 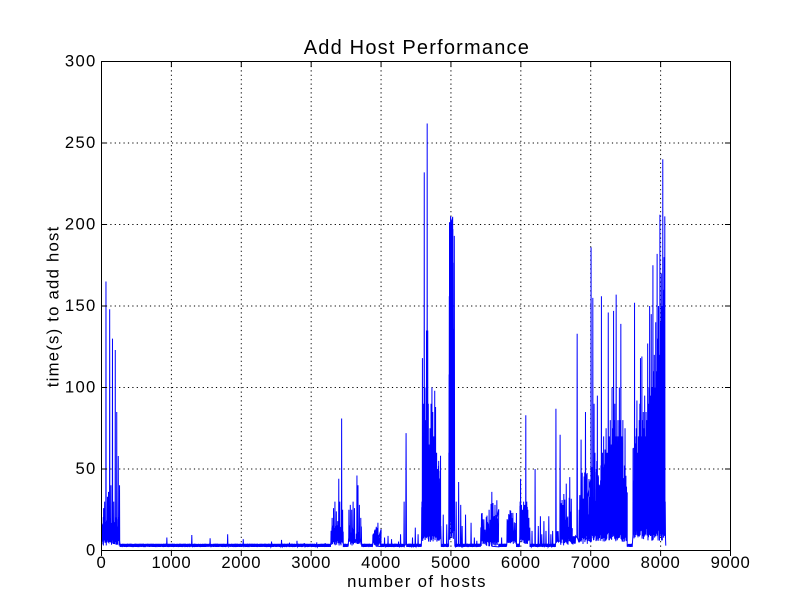 I want to click on svg-text: 100, so click(x=81, y=386).